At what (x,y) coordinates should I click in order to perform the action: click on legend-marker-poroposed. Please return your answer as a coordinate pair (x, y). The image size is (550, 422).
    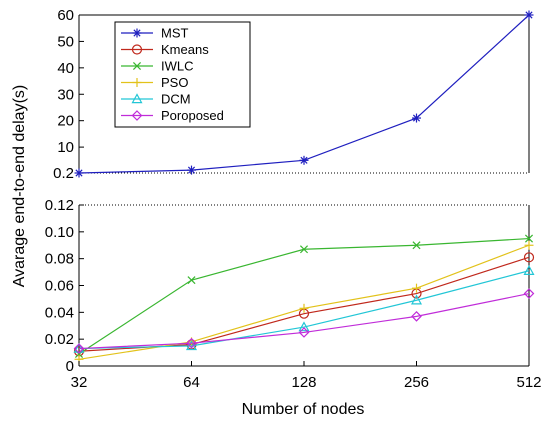
    Looking at the image, I should click on (137, 115).